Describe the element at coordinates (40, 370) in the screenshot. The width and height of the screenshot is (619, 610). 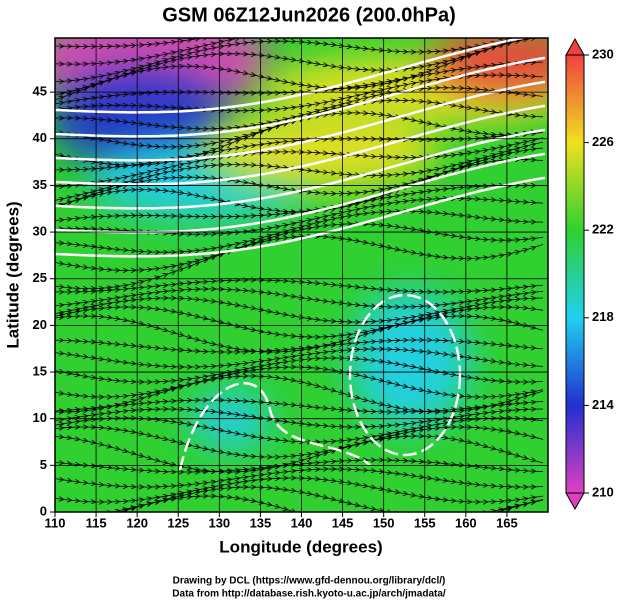
I see `y-tick-label: 15` at that location.